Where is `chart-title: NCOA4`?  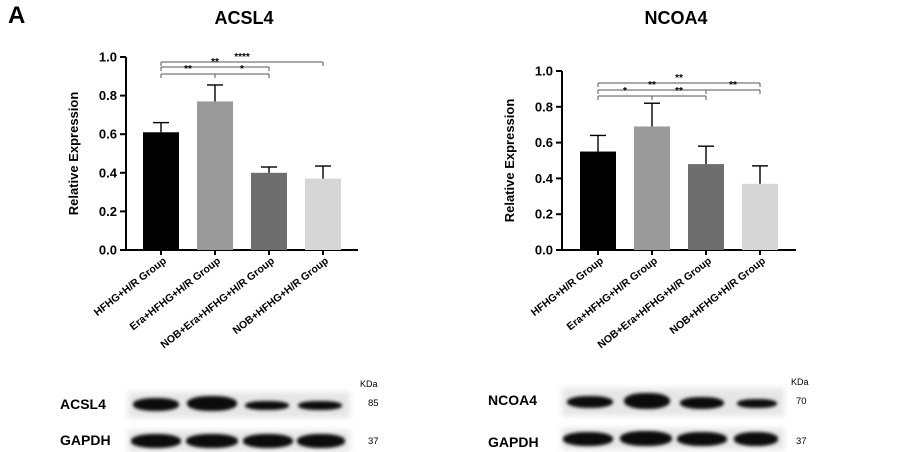
chart-title: NCOA4 is located at coordinates (675, 18).